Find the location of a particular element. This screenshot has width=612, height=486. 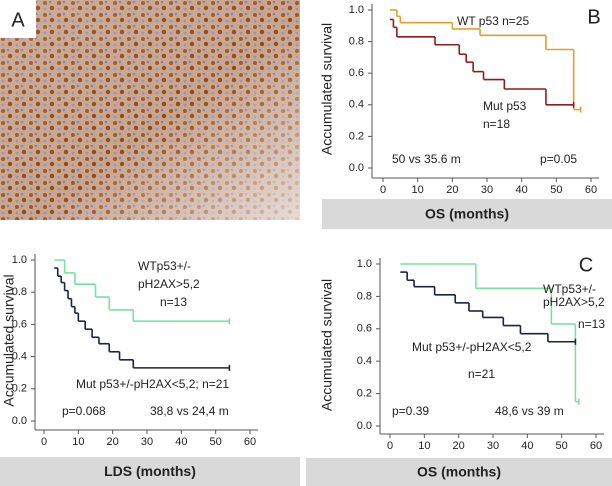

panel-label: B is located at coordinates (593, 17).